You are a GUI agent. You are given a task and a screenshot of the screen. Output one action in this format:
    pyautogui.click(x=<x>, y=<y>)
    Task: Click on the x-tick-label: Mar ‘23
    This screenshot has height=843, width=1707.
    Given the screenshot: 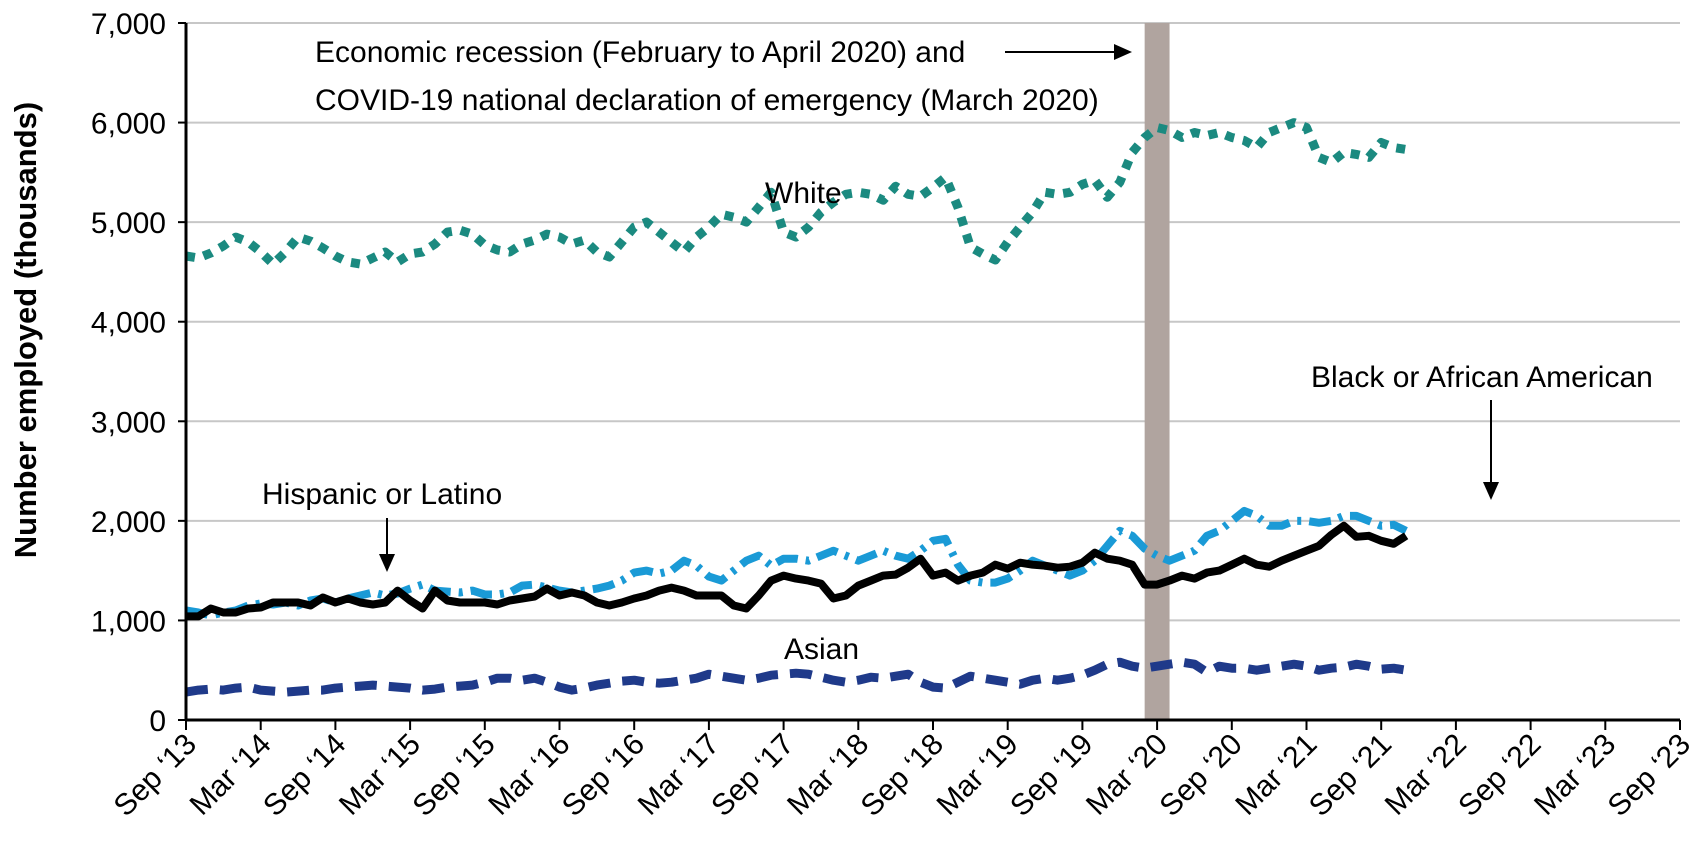 What is the action you would take?
    pyautogui.click(x=1575, y=775)
    